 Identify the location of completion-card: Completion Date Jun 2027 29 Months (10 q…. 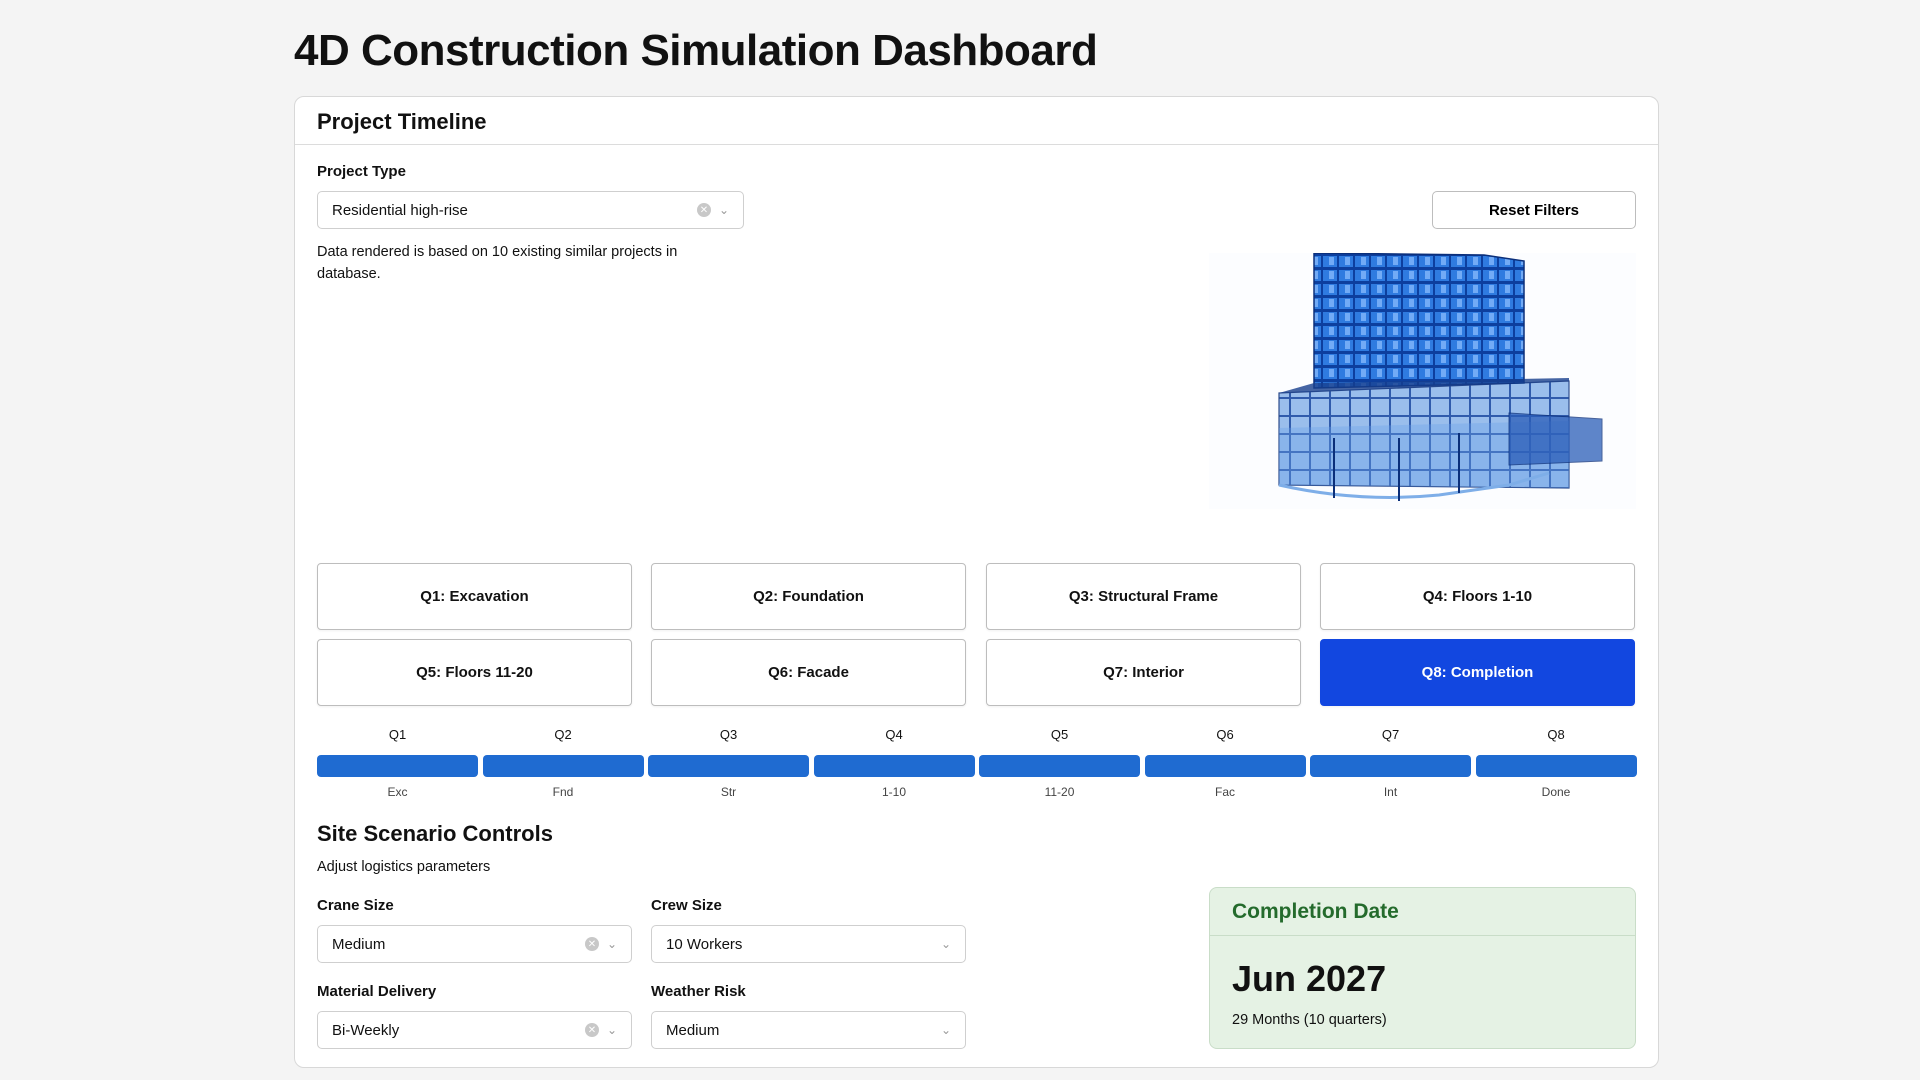
(1422, 968).